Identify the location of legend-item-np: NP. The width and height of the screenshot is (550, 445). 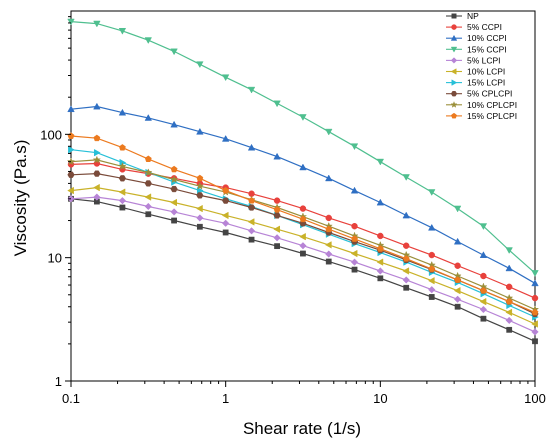
(462, 16).